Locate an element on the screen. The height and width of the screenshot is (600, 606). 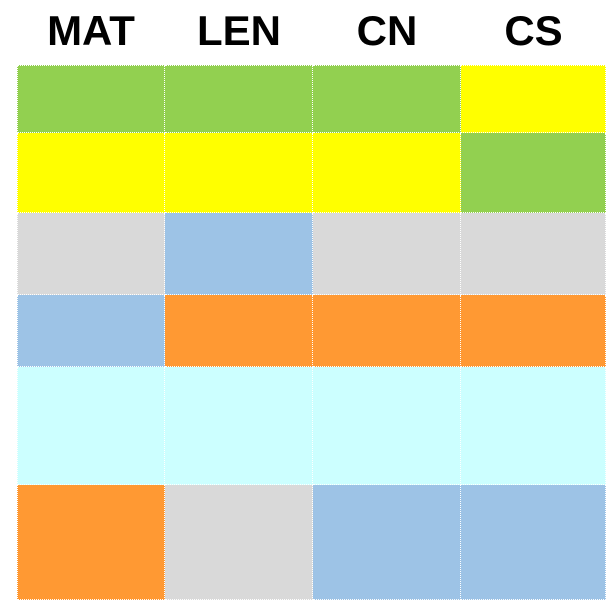
column-header: CS is located at coordinates (533, 30).